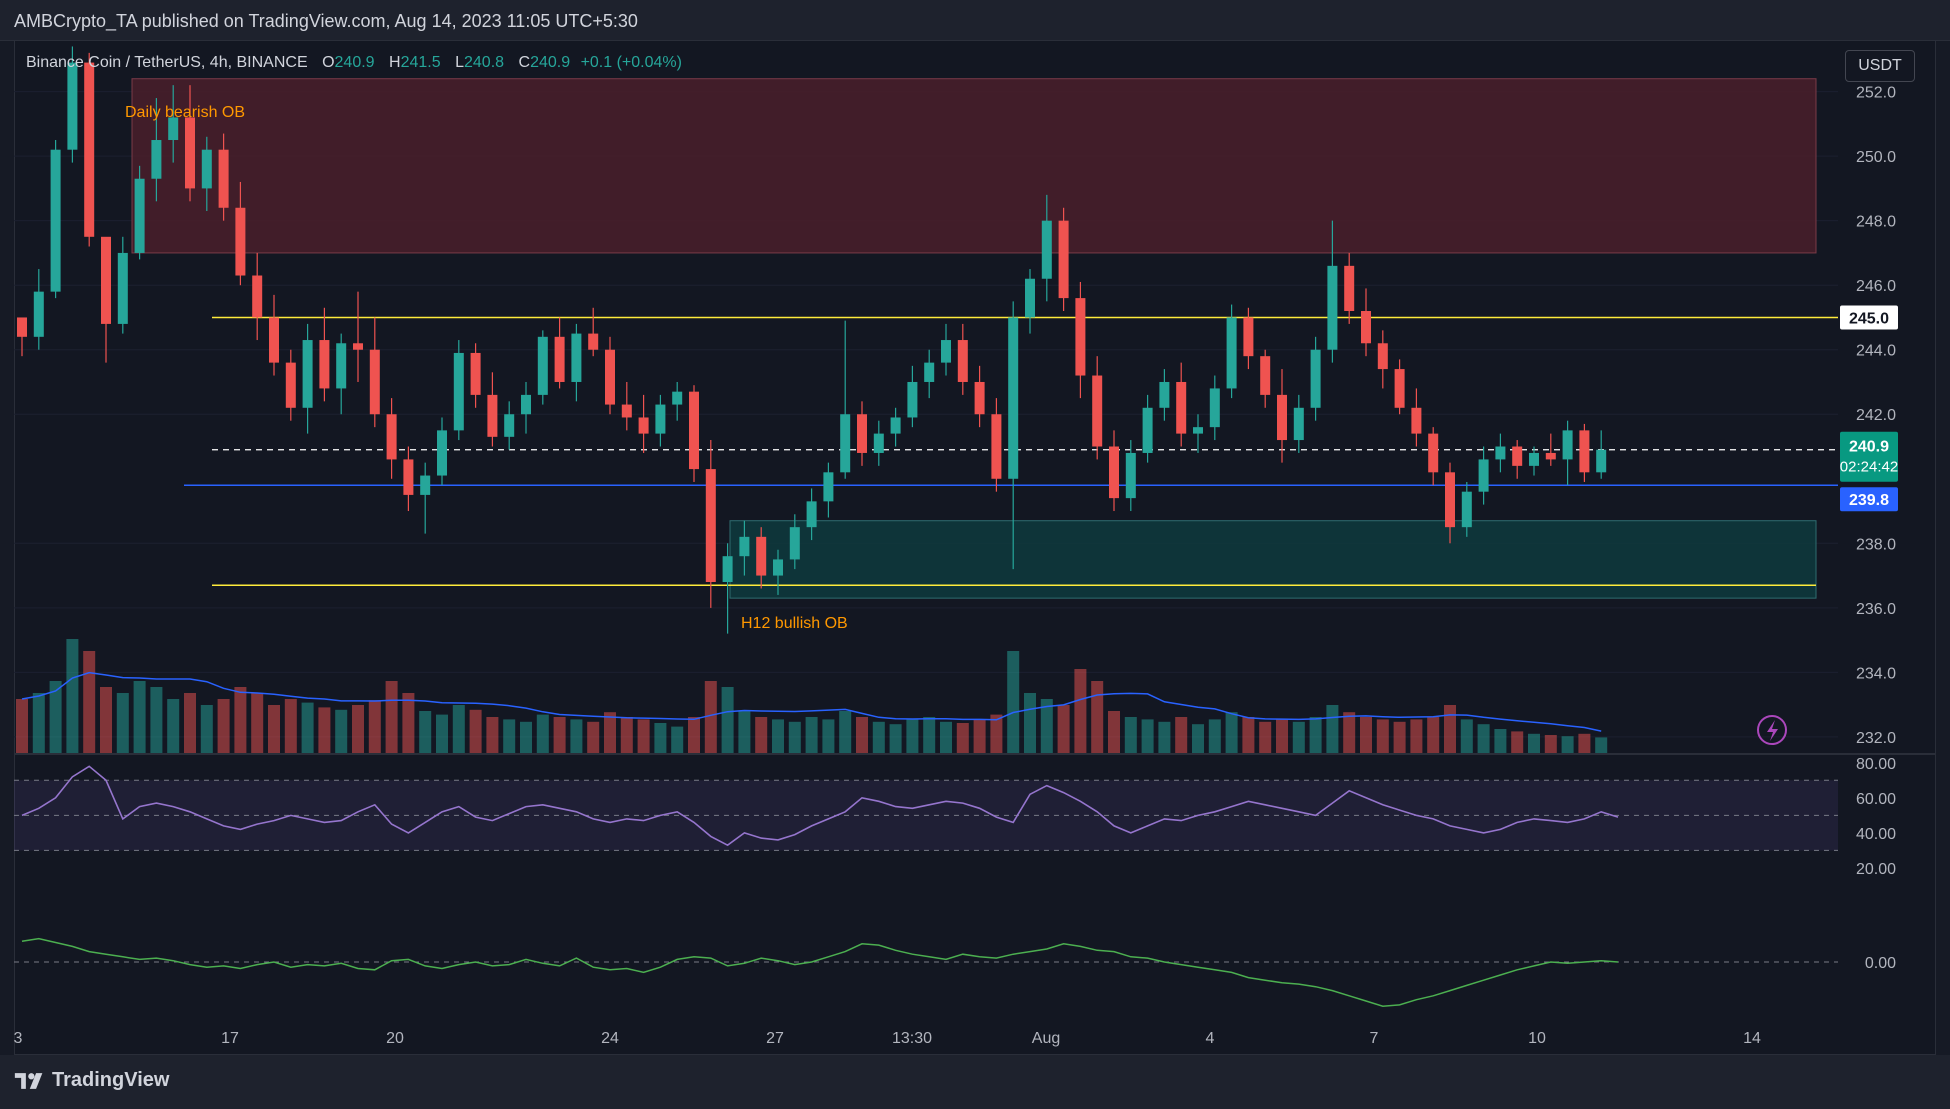 The height and width of the screenshot is (1109, 1950). Describe the element at coordinates (1752, 1038) in the screenshot. I see `time-axis-tick: 14` at that location.